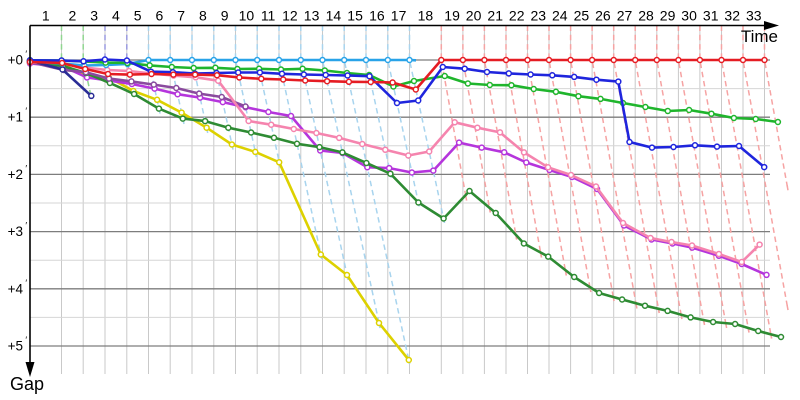  What do you see at coordinates (399, 16) in the screenshot?
I see `svg-text: 17` at bounding box center [399, 16].